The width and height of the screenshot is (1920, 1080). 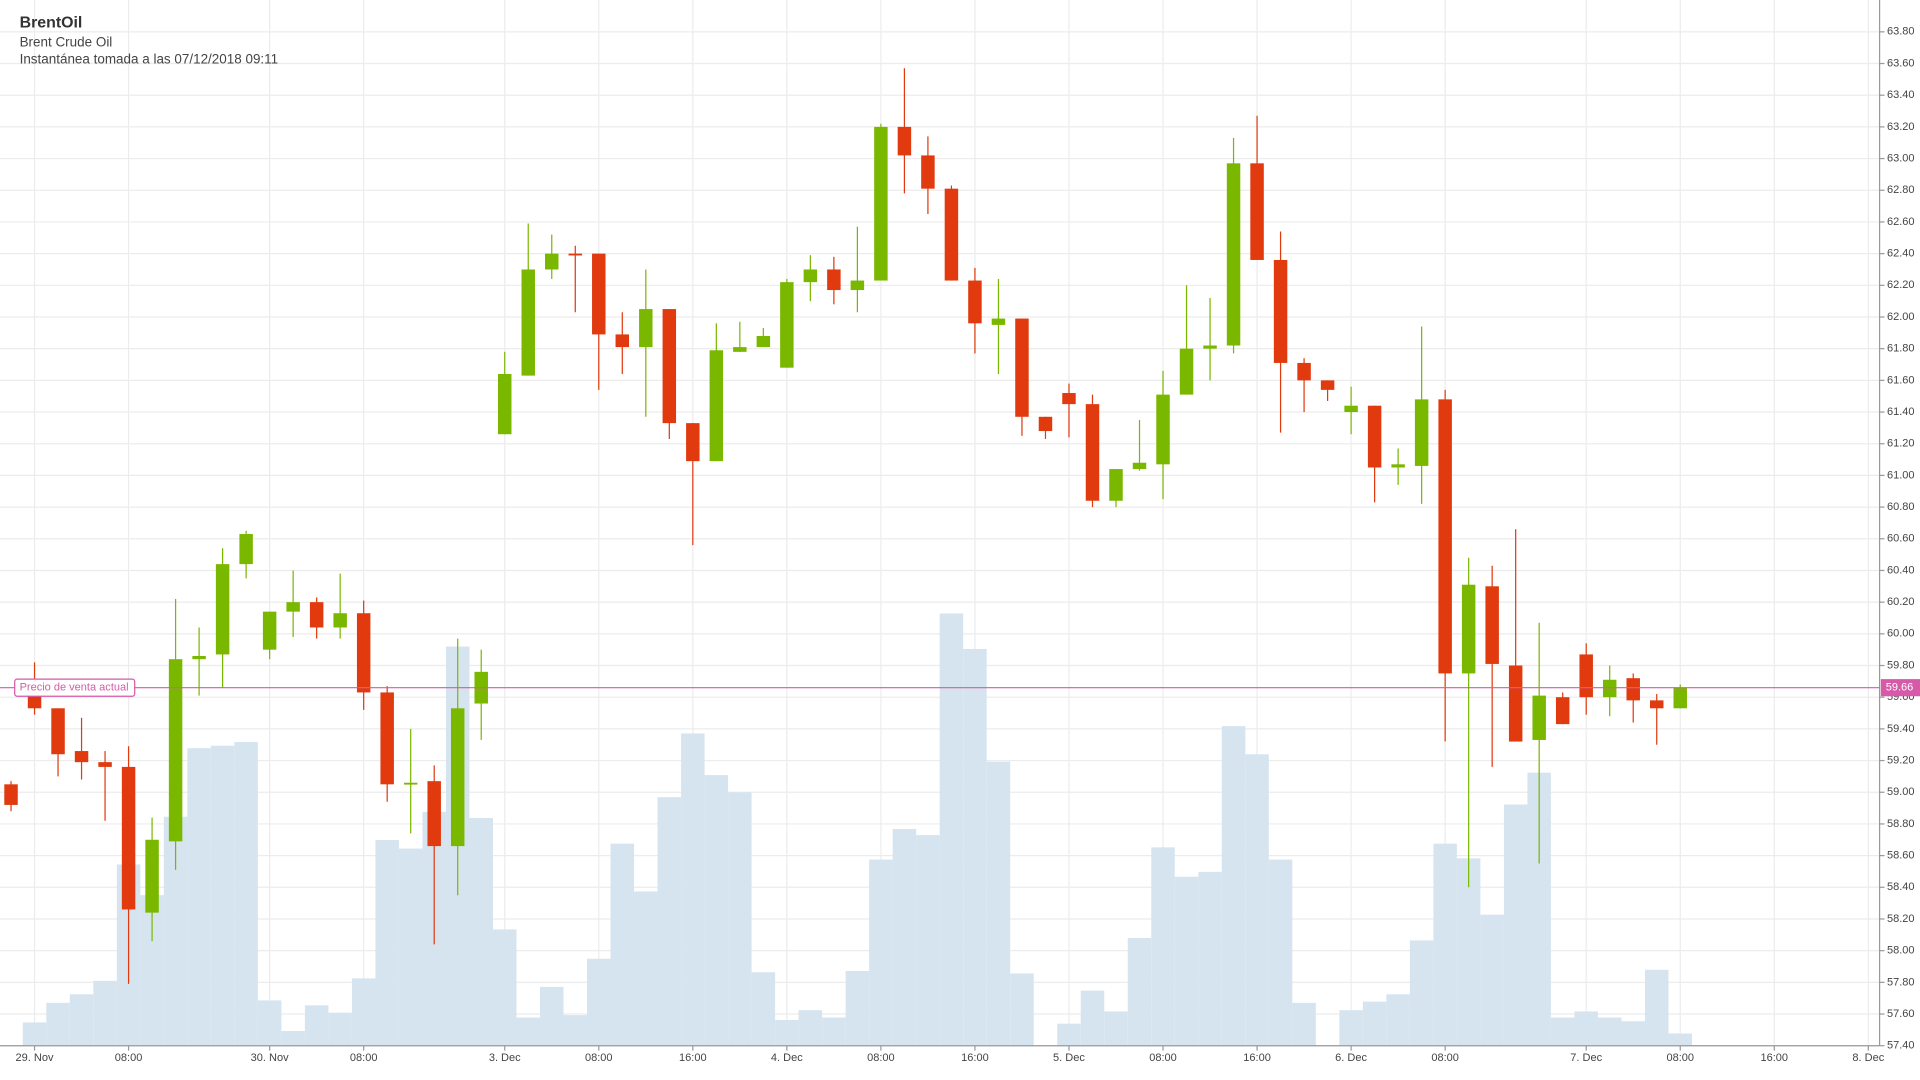 I want to click on y-tick-label: 61.00, so click(x=1901, y=475).